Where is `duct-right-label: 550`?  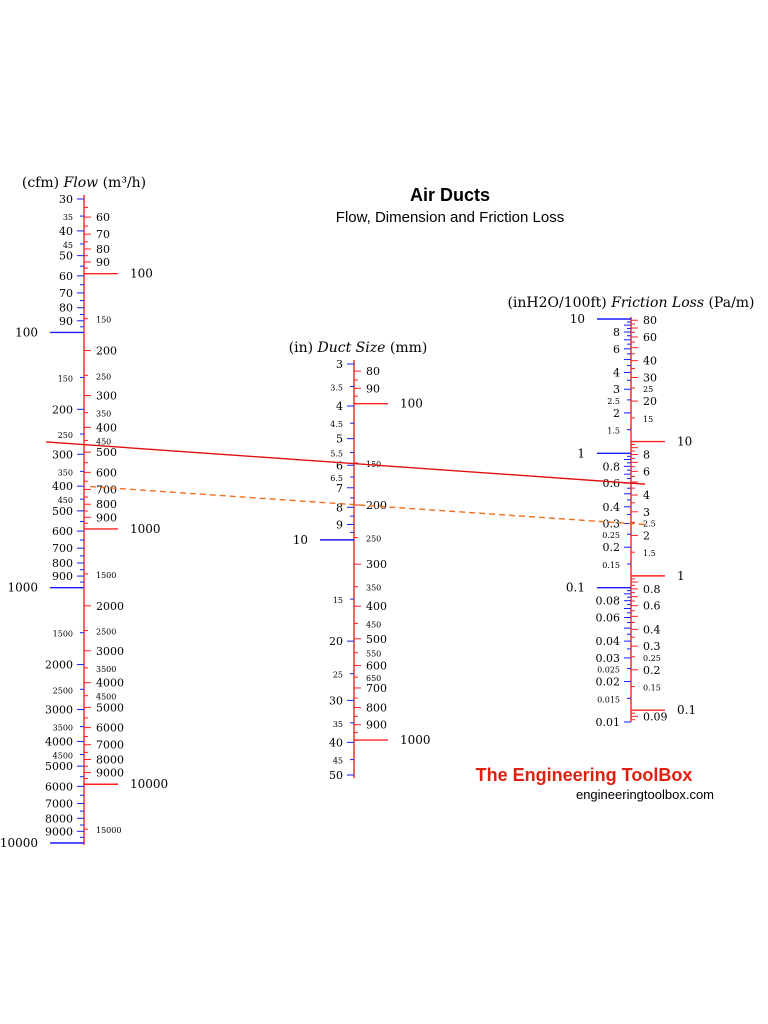 duct-right-label: 550 is located at coordinates (373, 654).